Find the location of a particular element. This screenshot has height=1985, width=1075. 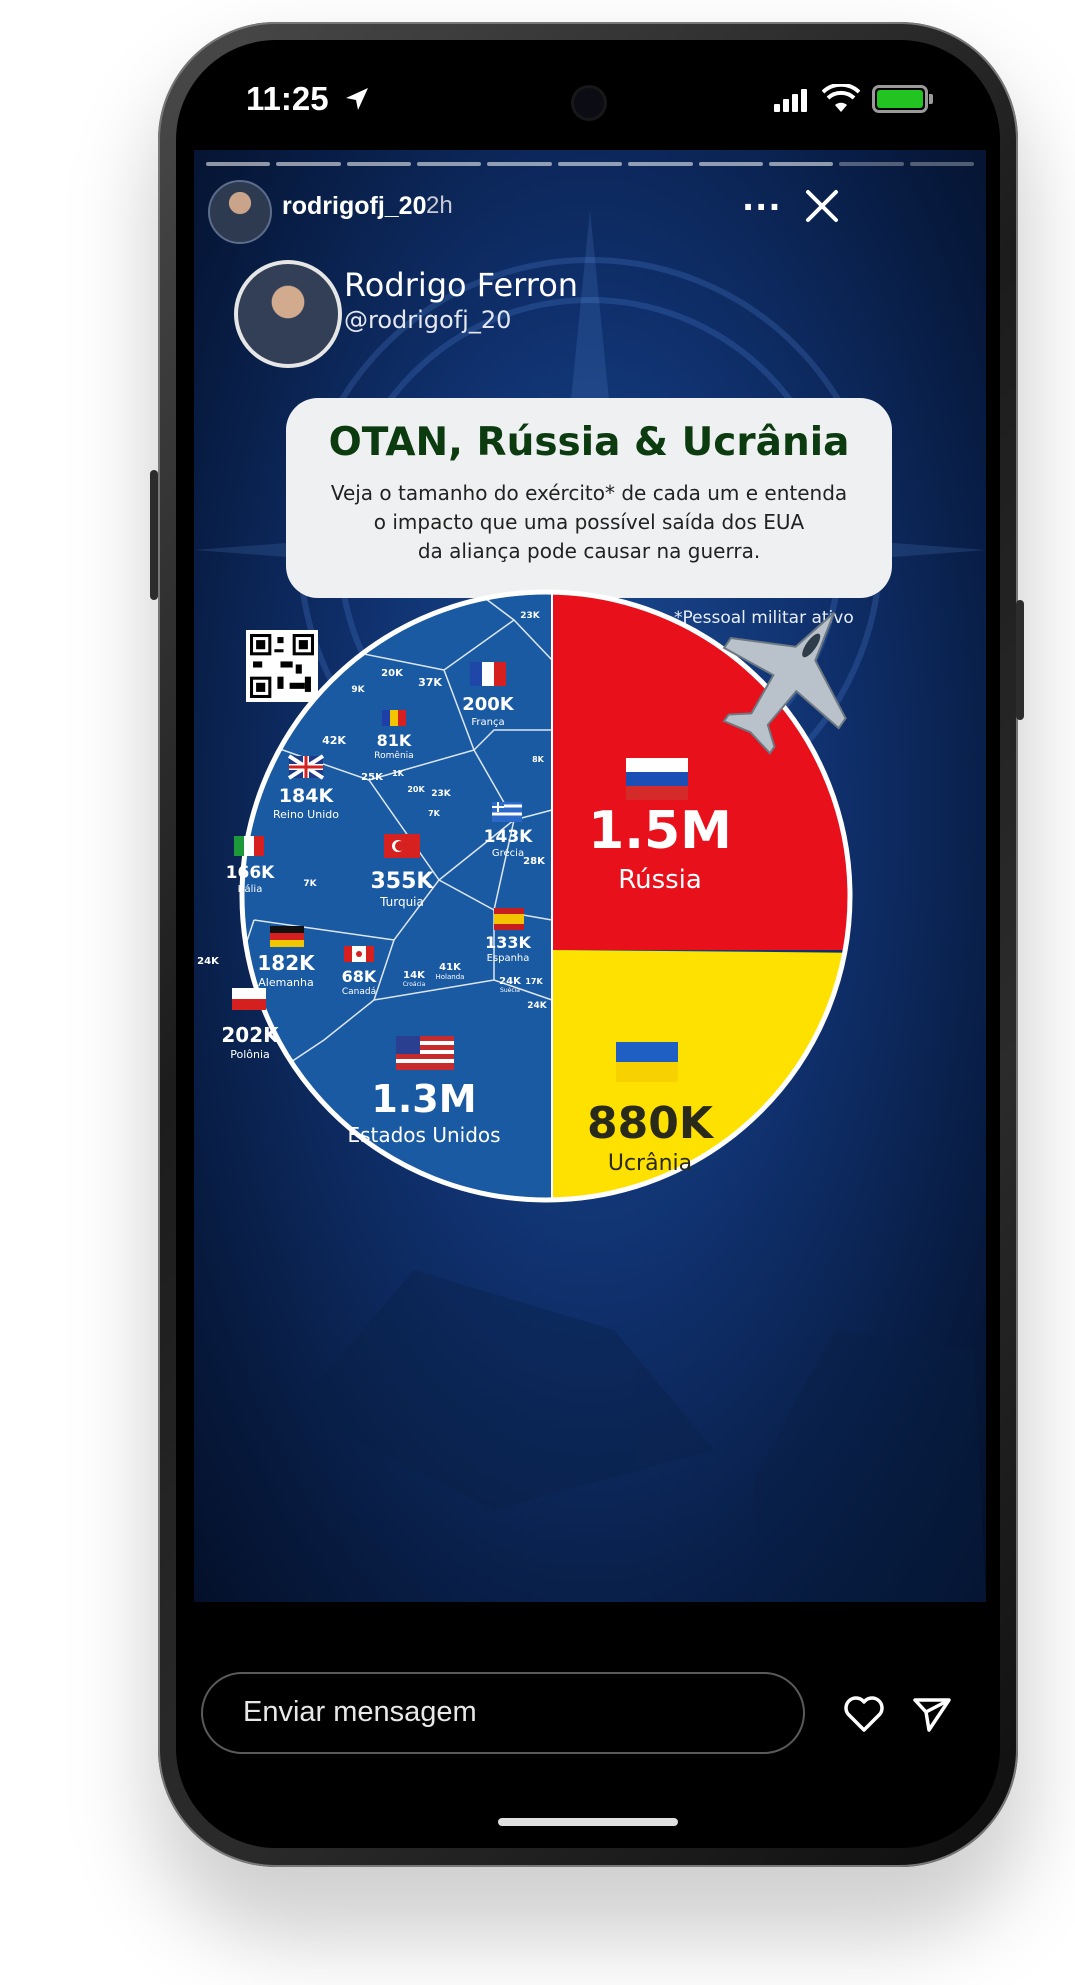

russia-value-label: 1.5M is located at coordinates (660, 831).